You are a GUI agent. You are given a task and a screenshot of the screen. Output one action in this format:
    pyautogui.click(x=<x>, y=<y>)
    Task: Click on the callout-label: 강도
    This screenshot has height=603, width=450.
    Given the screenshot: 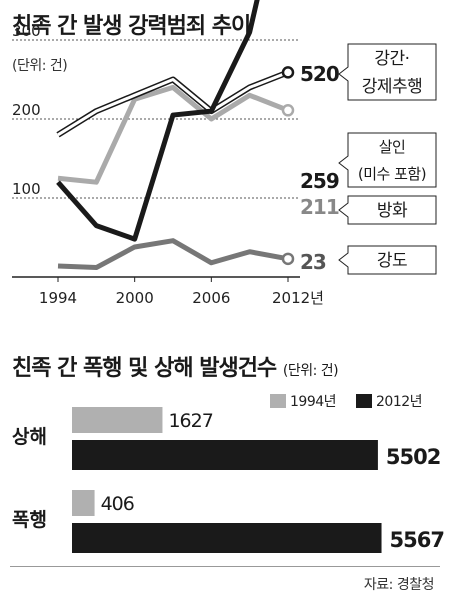 What is the action you would take?
    pyautogui.click(x=392, y=261)
    